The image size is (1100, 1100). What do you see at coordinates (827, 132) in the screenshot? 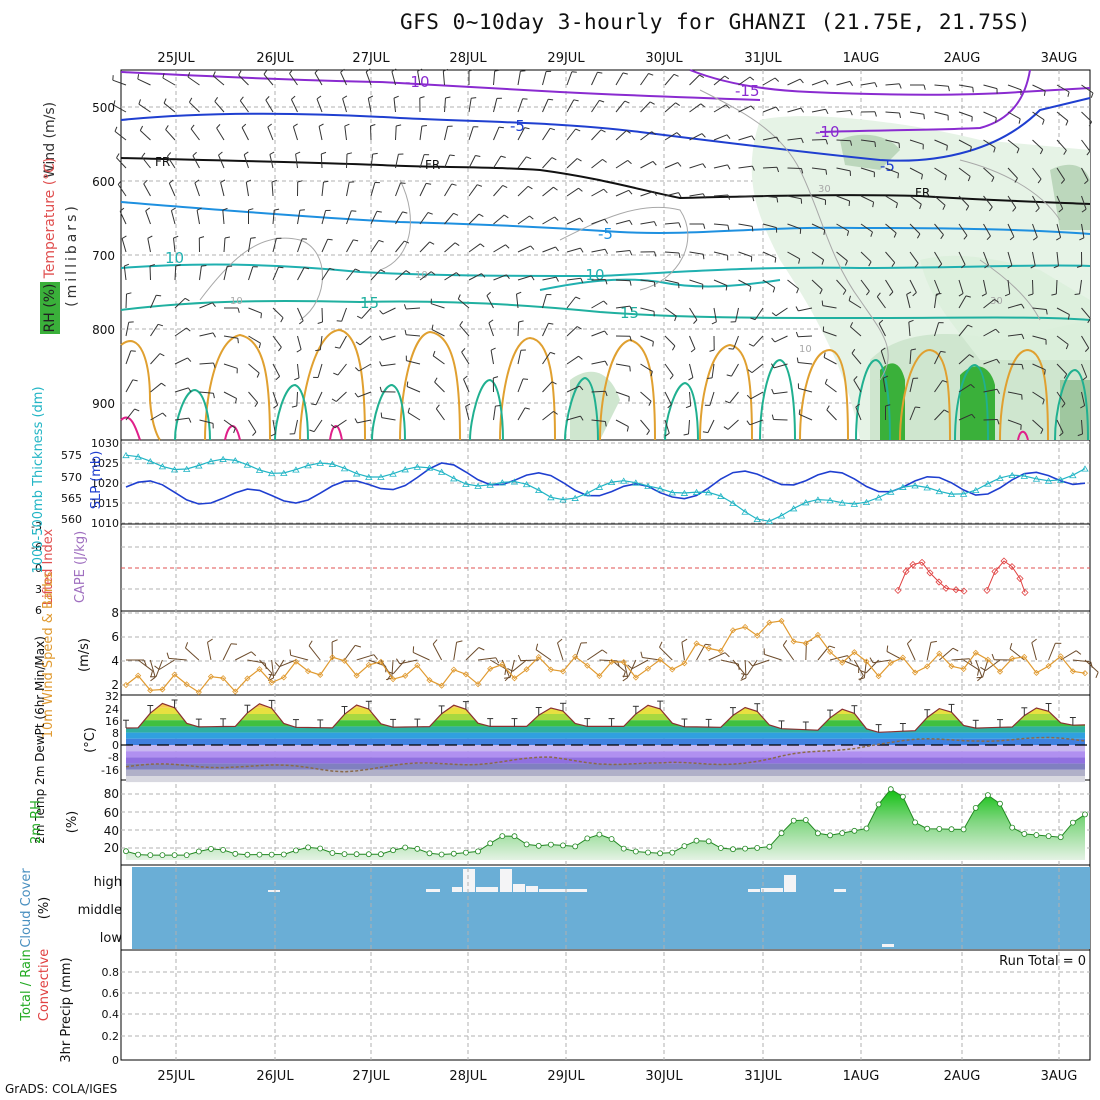
I see `contour-label: -10` at bounding box center [827, 132].